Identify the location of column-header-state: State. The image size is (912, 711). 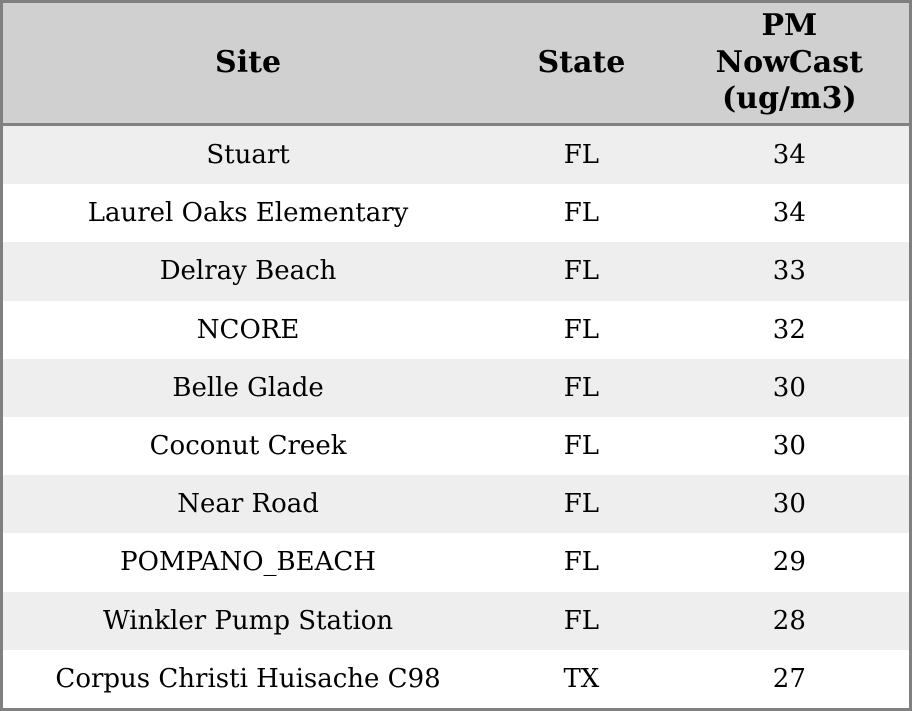
(581, 63).